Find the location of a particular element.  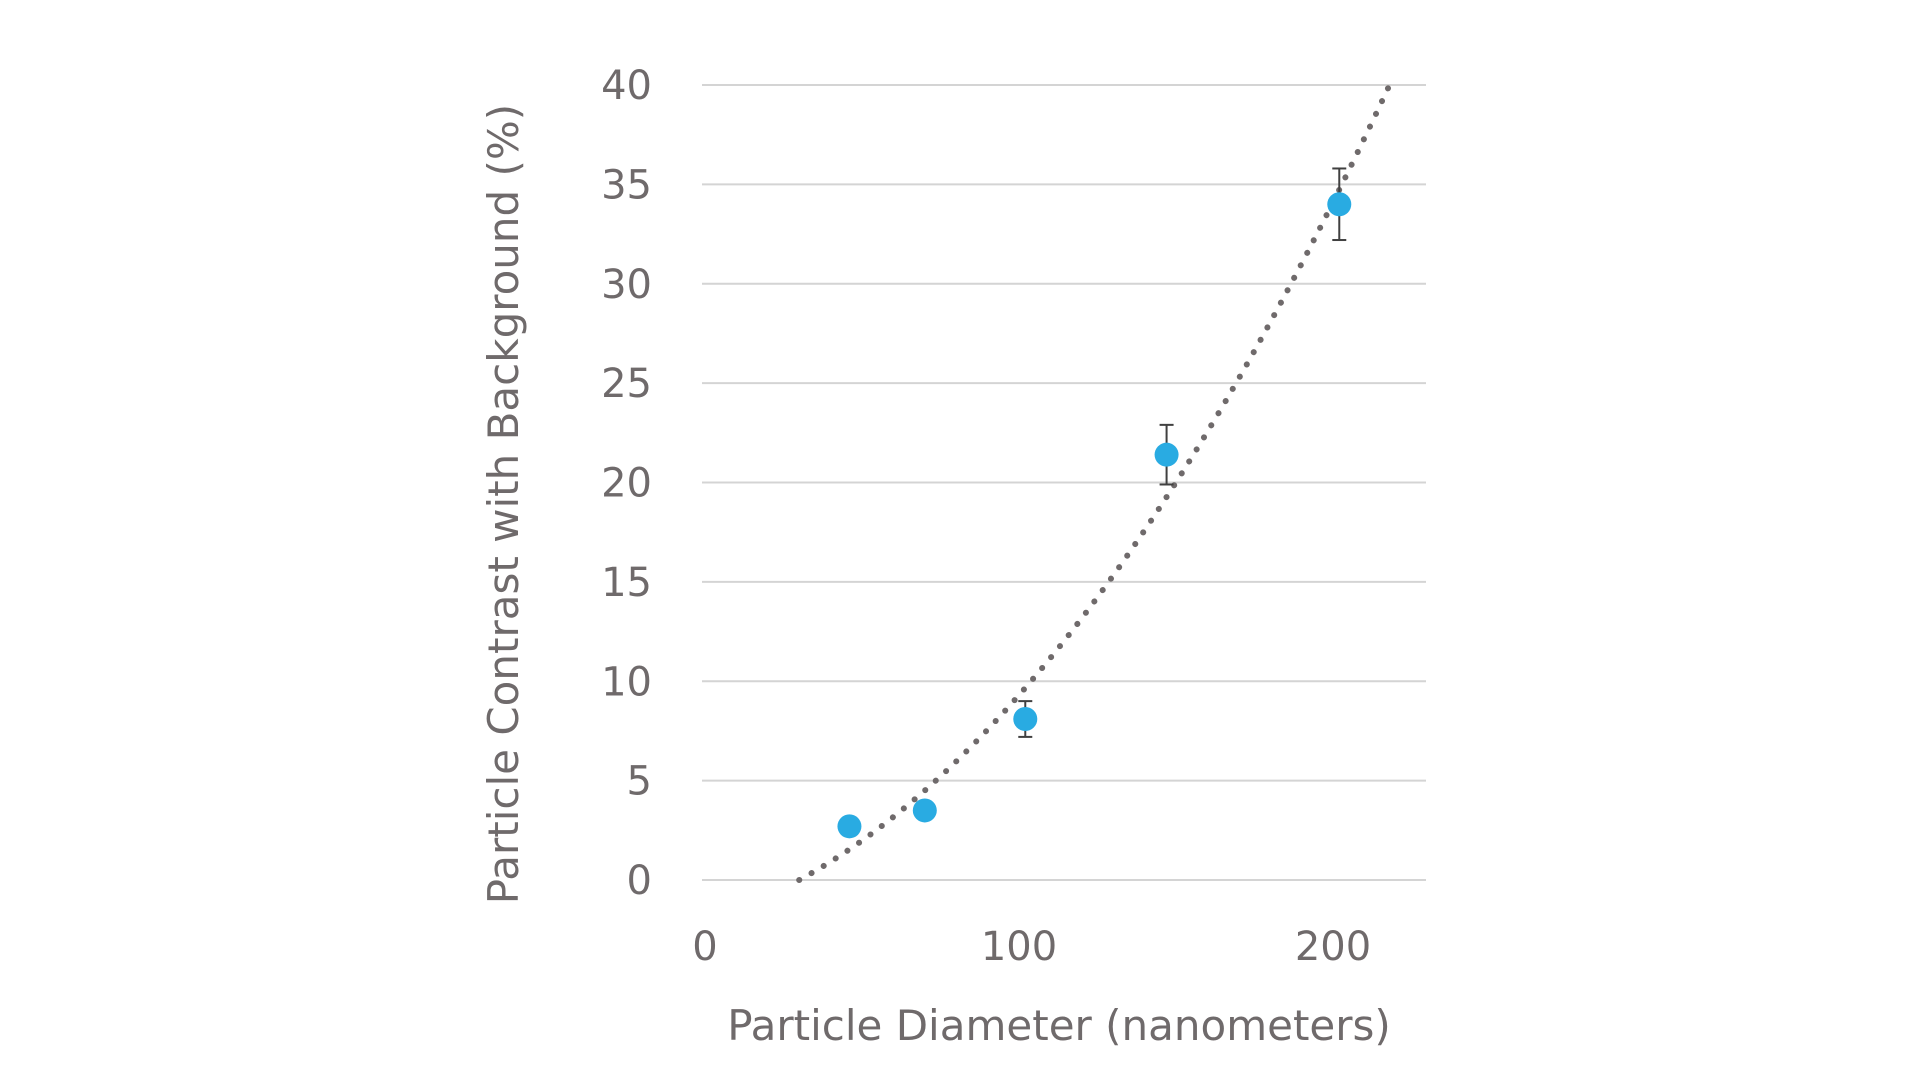

x-axis-ticks: 0 100 200 is located at coordinates (1031, 947).